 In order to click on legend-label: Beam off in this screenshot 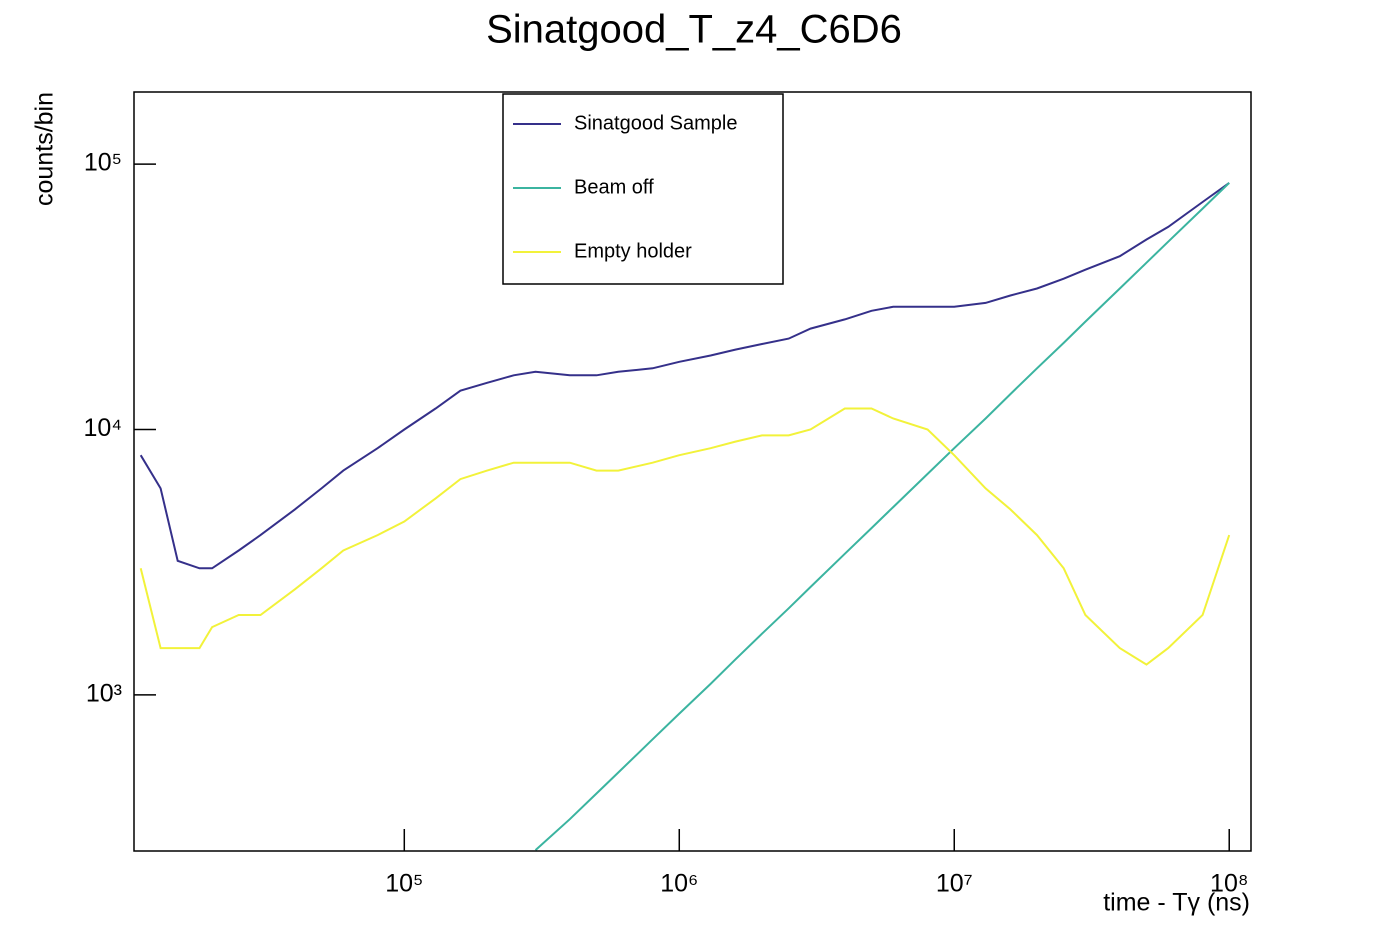, I will do `click(614, 187)`.